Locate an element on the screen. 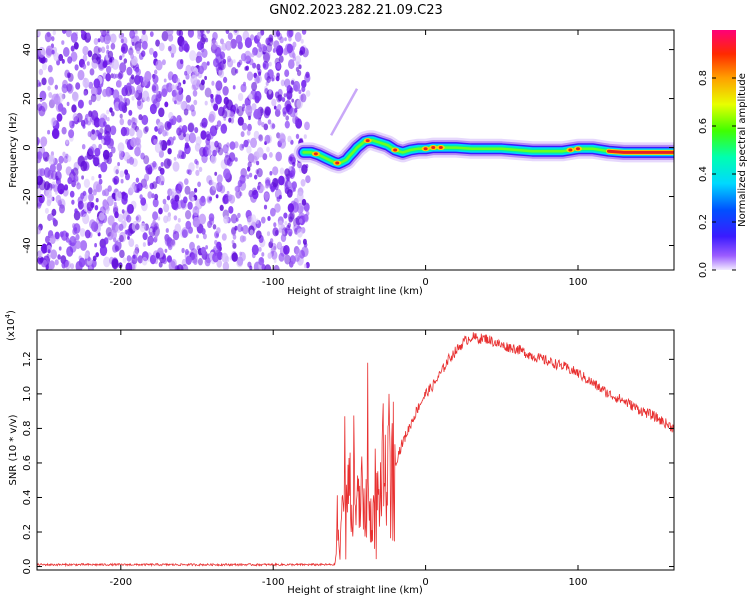 The image size is (750, 600). x-tick-label: -200 is located at coordinates (120, 282).